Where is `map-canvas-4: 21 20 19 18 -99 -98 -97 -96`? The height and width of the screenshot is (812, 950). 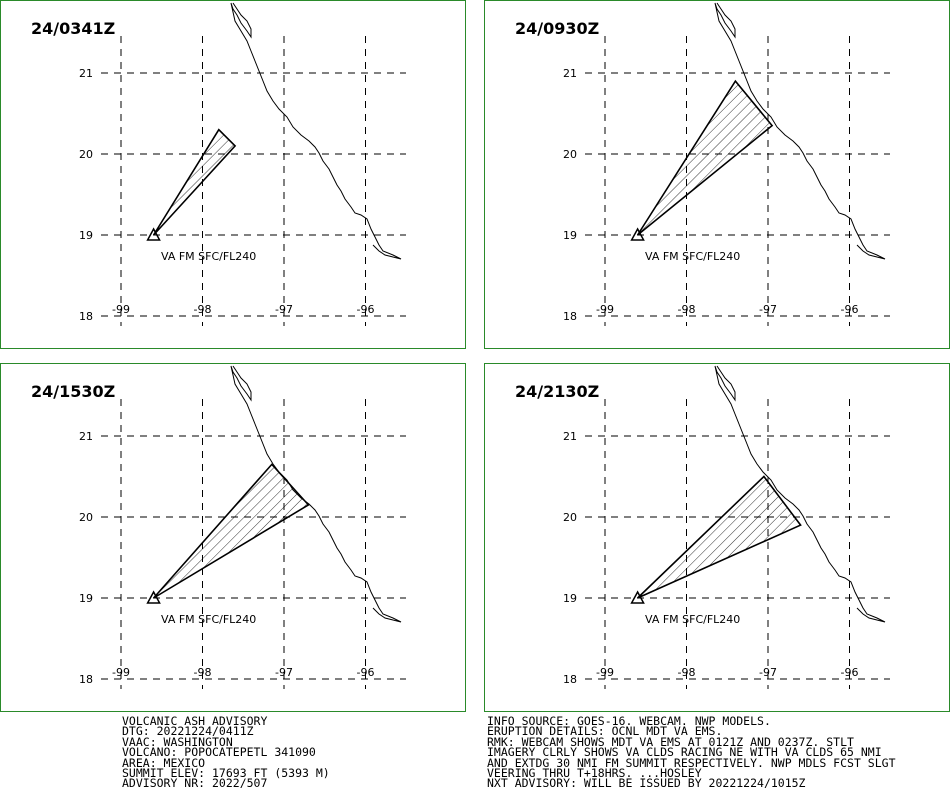
map-canvas-4: 21 20 19 18 -99 -98 -97 -96 is located at coordinates (726, 527).